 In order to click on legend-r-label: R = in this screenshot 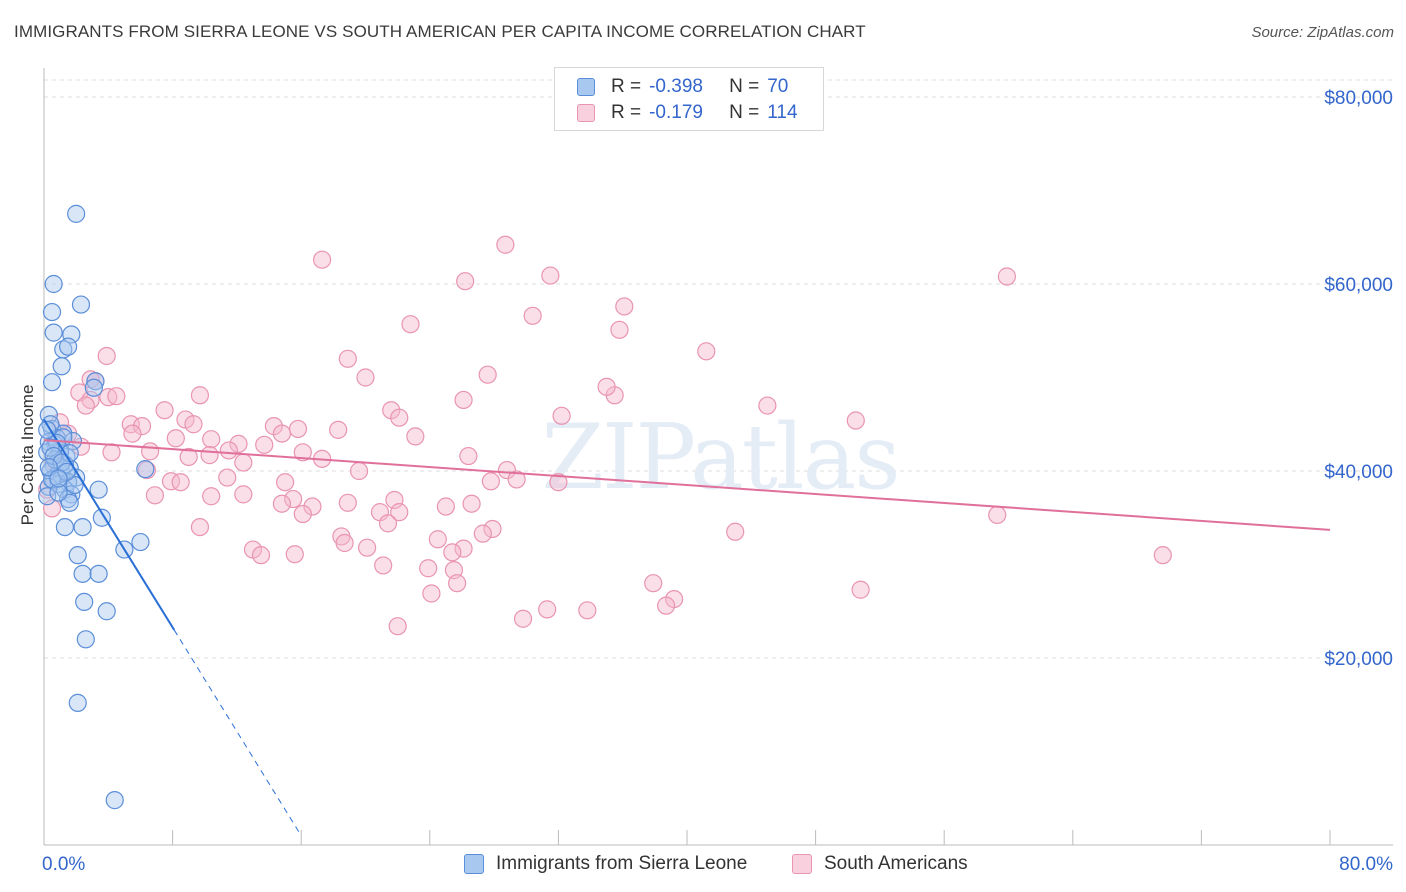, I will do `click(626, 112)`.